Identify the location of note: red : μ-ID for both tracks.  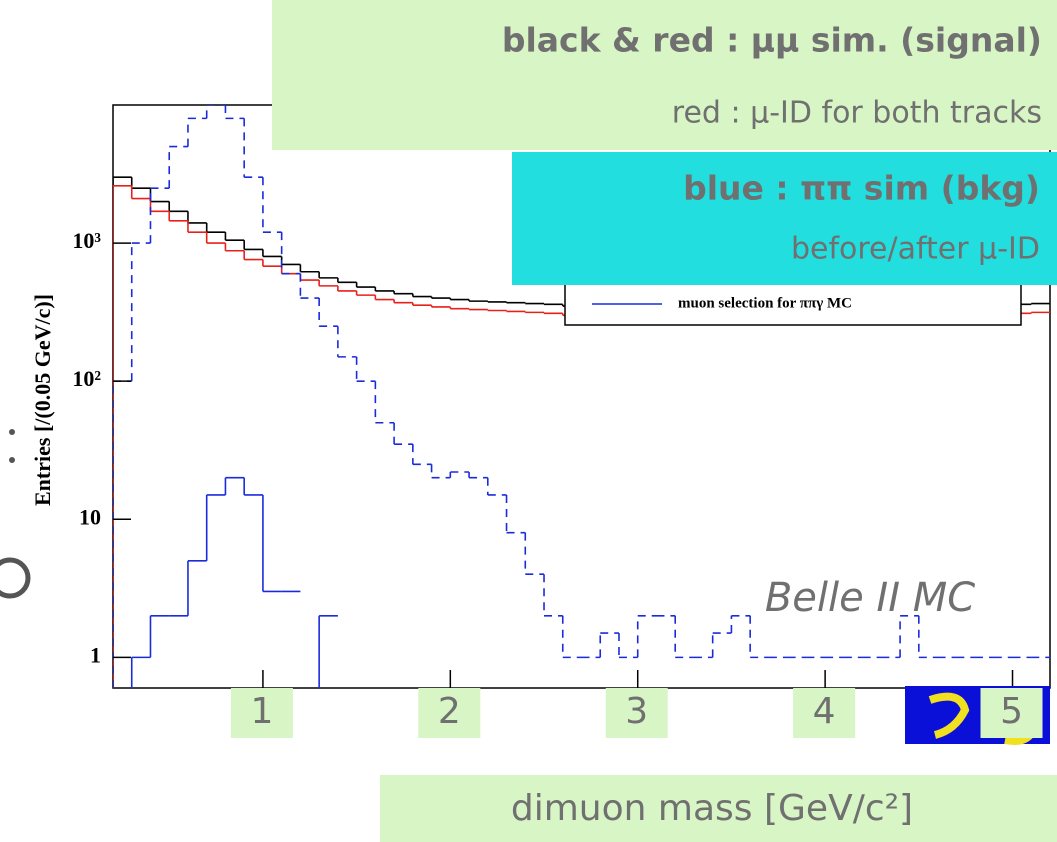
(857, 113).